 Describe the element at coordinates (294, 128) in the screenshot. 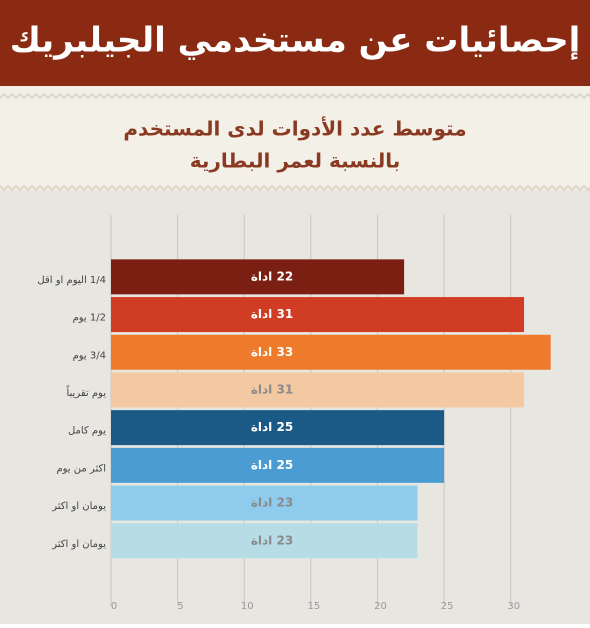

I see `subtitle: متوسط عدد الأدوات لدى المستخدم` at that location.